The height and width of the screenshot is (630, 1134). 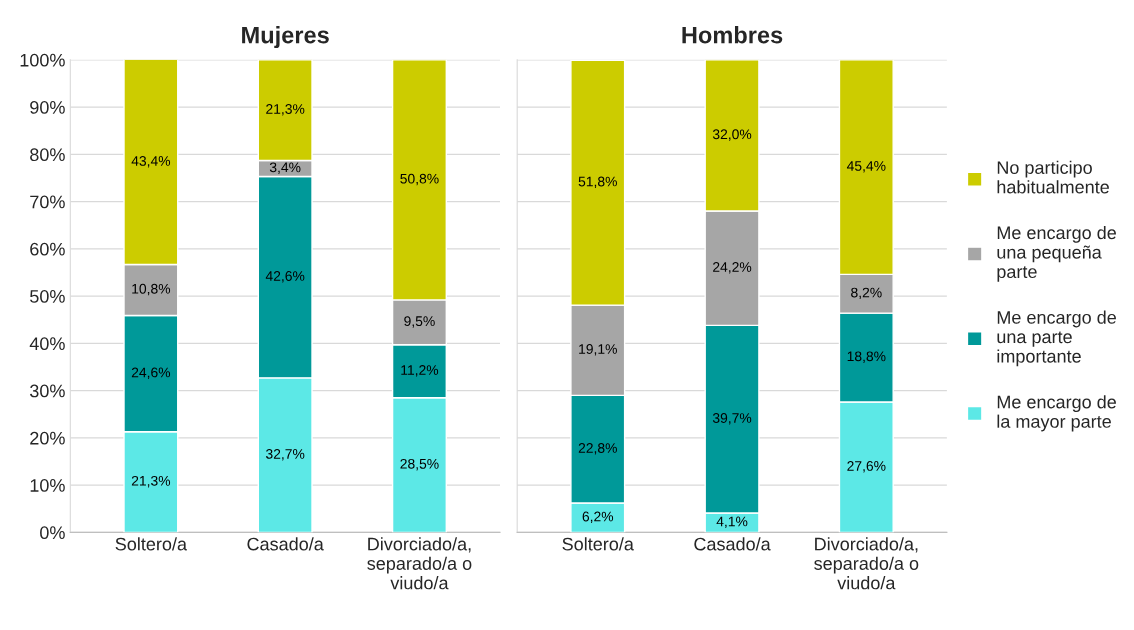 I want to click on data-label: 51,8%, so click(x=597, y=182).